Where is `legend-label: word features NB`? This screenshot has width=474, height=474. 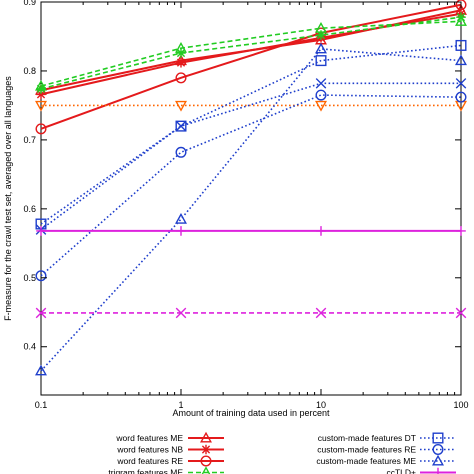 legend-label: word features NB is located at coordinates (149, 450).